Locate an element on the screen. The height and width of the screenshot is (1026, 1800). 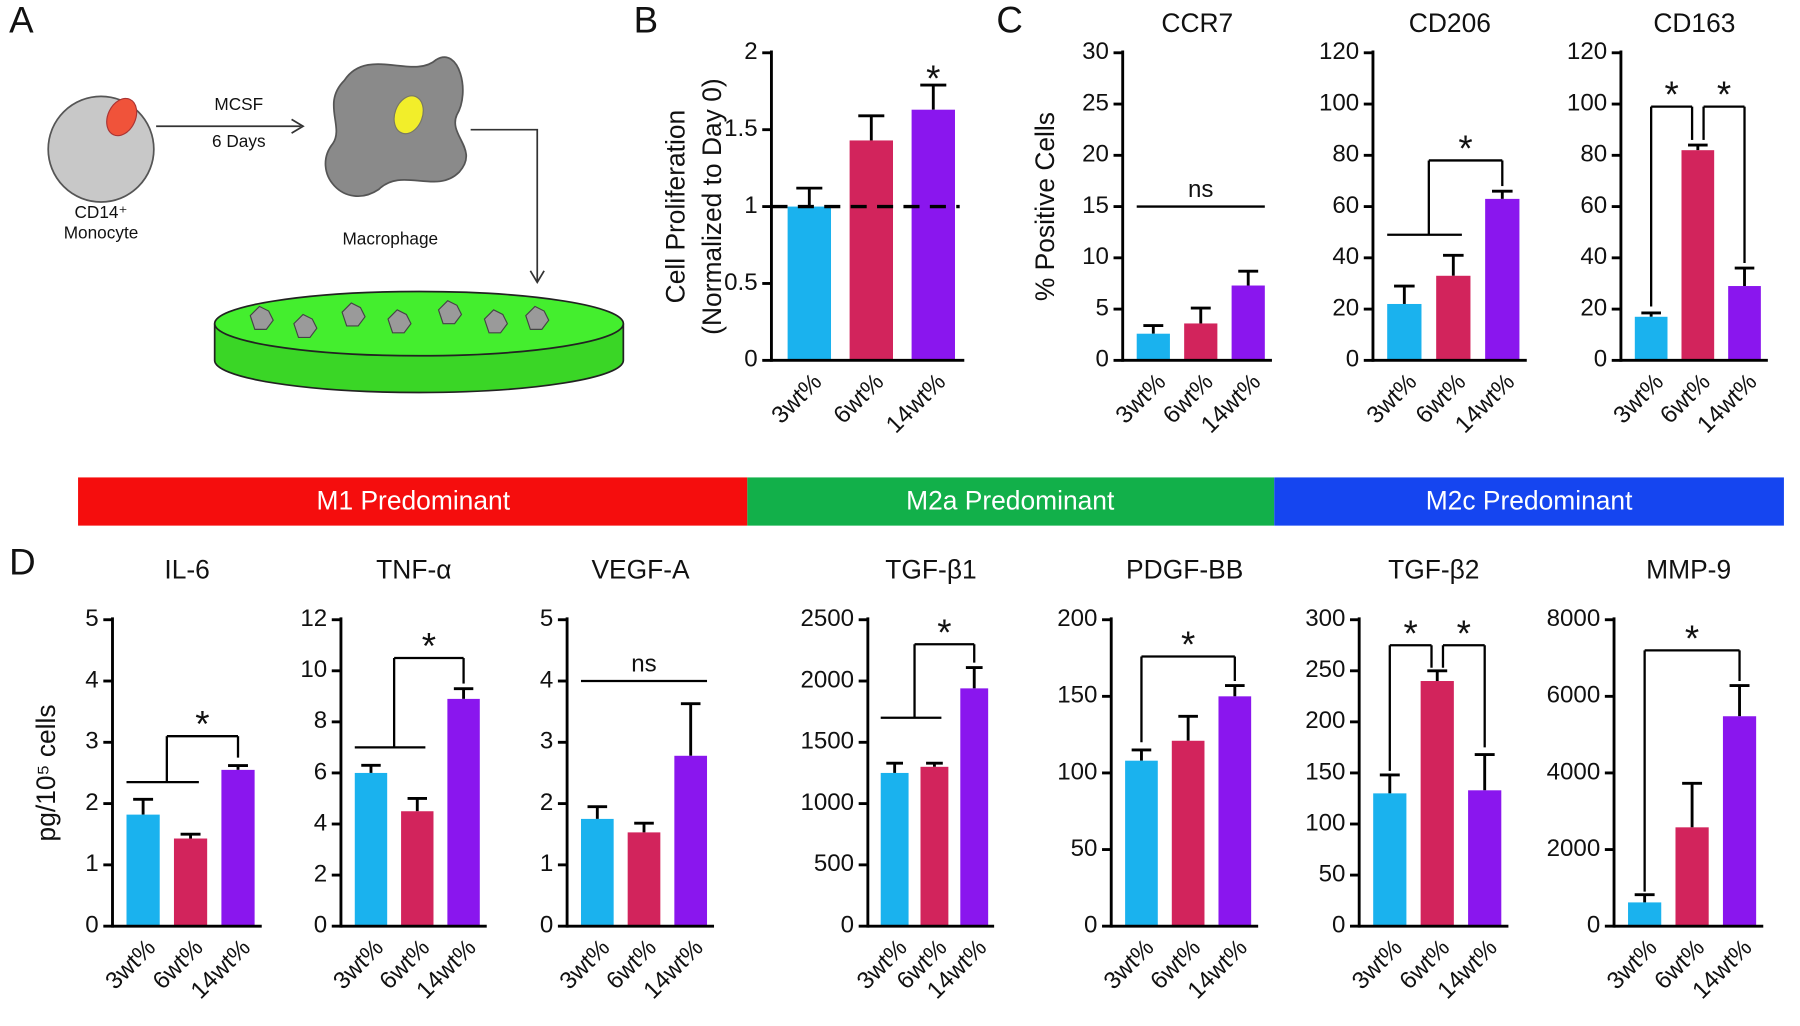
y-tick-label: 50 is located at coordinates (1084, 848).